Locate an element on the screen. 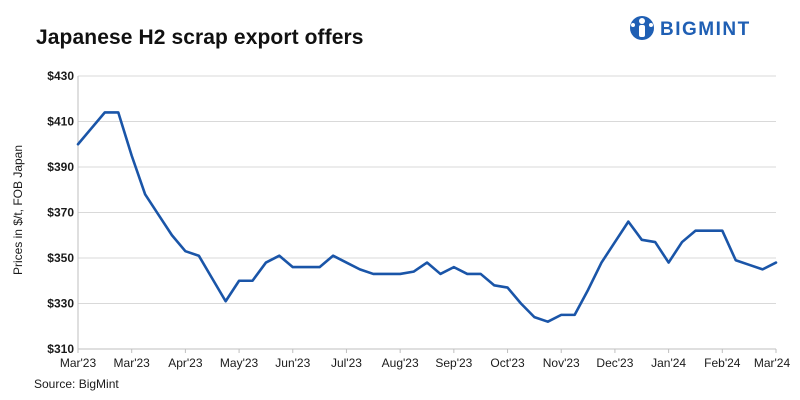 The width and height of the screenshot is (800, 400). x-tick-label: Dec'23 is located at coordinates (614, 363).